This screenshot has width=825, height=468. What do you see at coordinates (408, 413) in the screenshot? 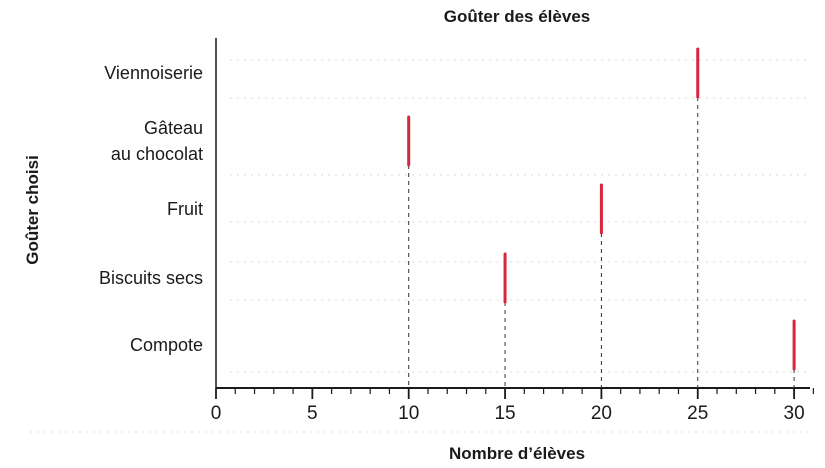
I see `x-tick-label-10: 10` at bounding box center [408, 413].